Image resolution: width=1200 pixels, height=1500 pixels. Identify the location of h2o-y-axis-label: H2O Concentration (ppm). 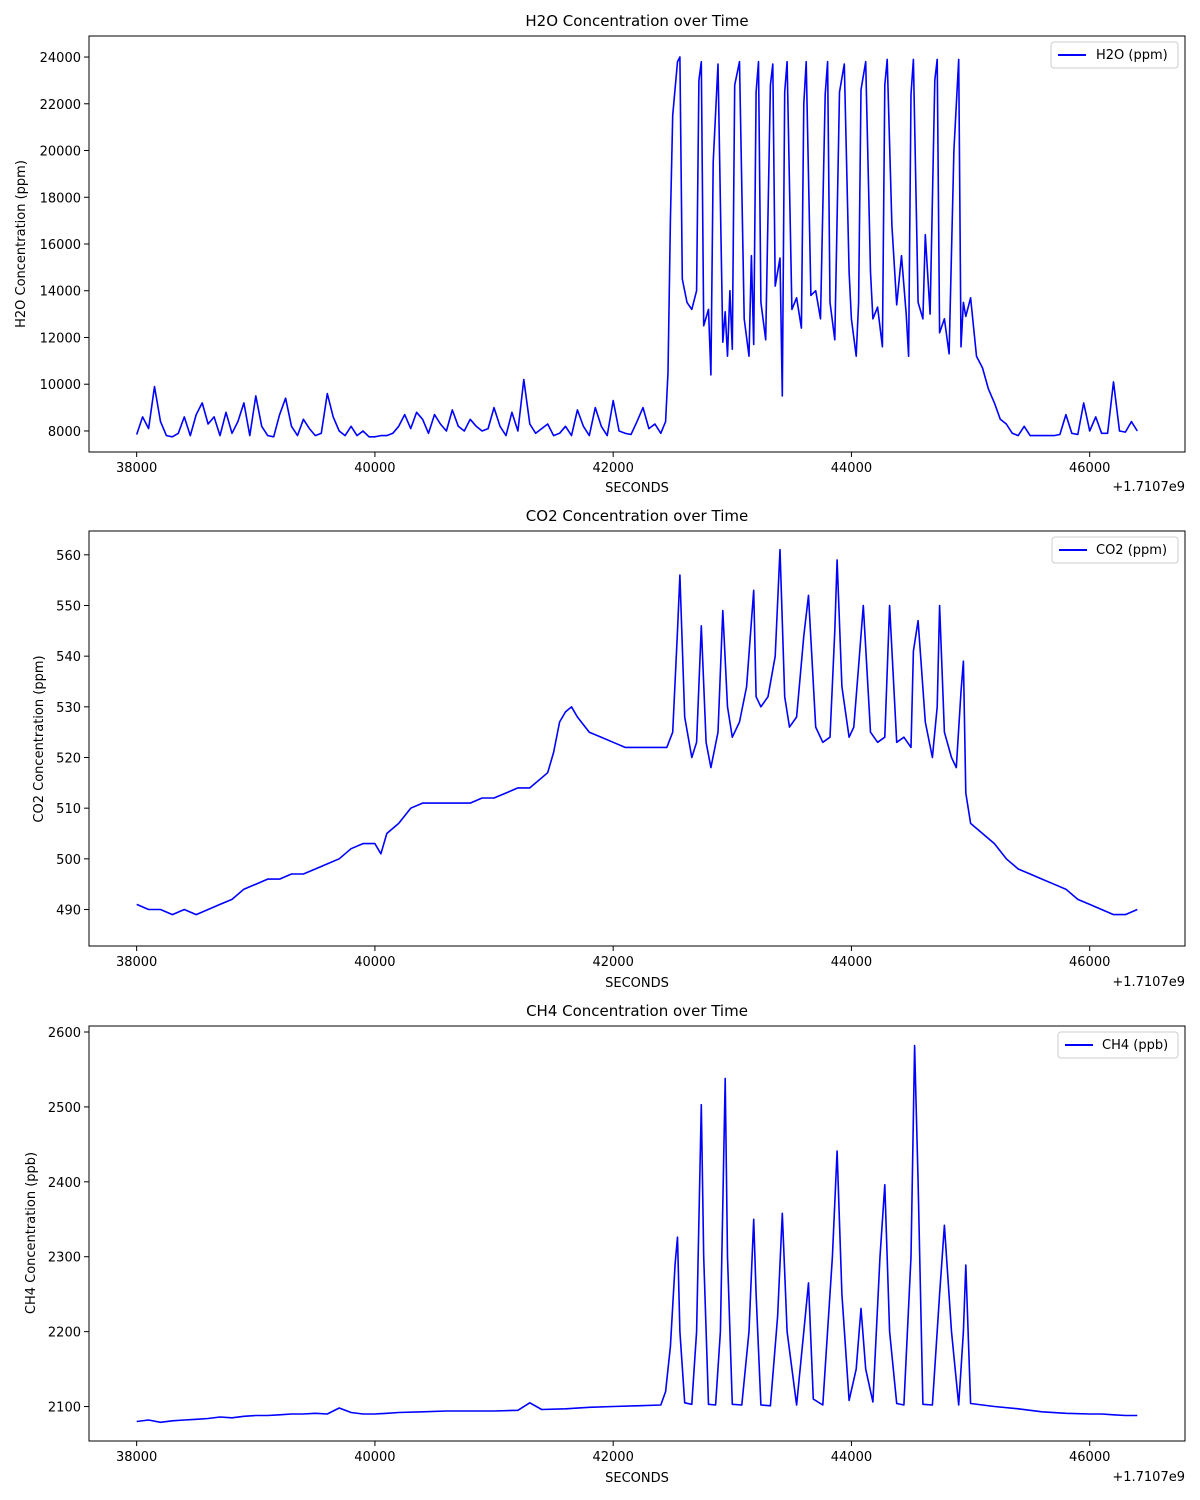
(21, 244).